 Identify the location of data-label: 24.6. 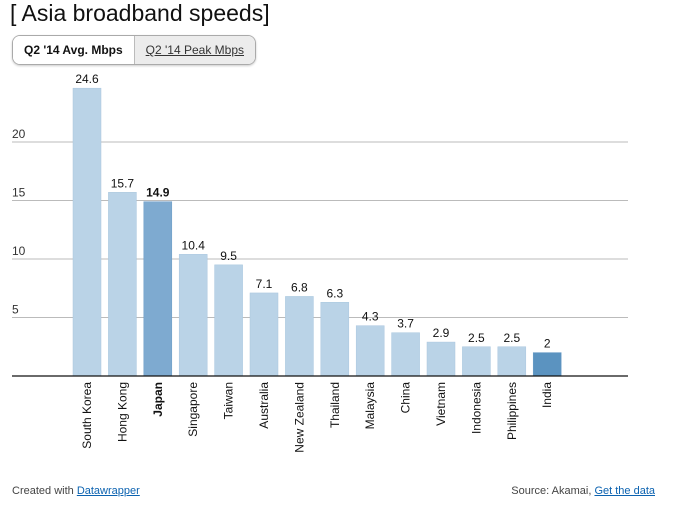
(87, 79).